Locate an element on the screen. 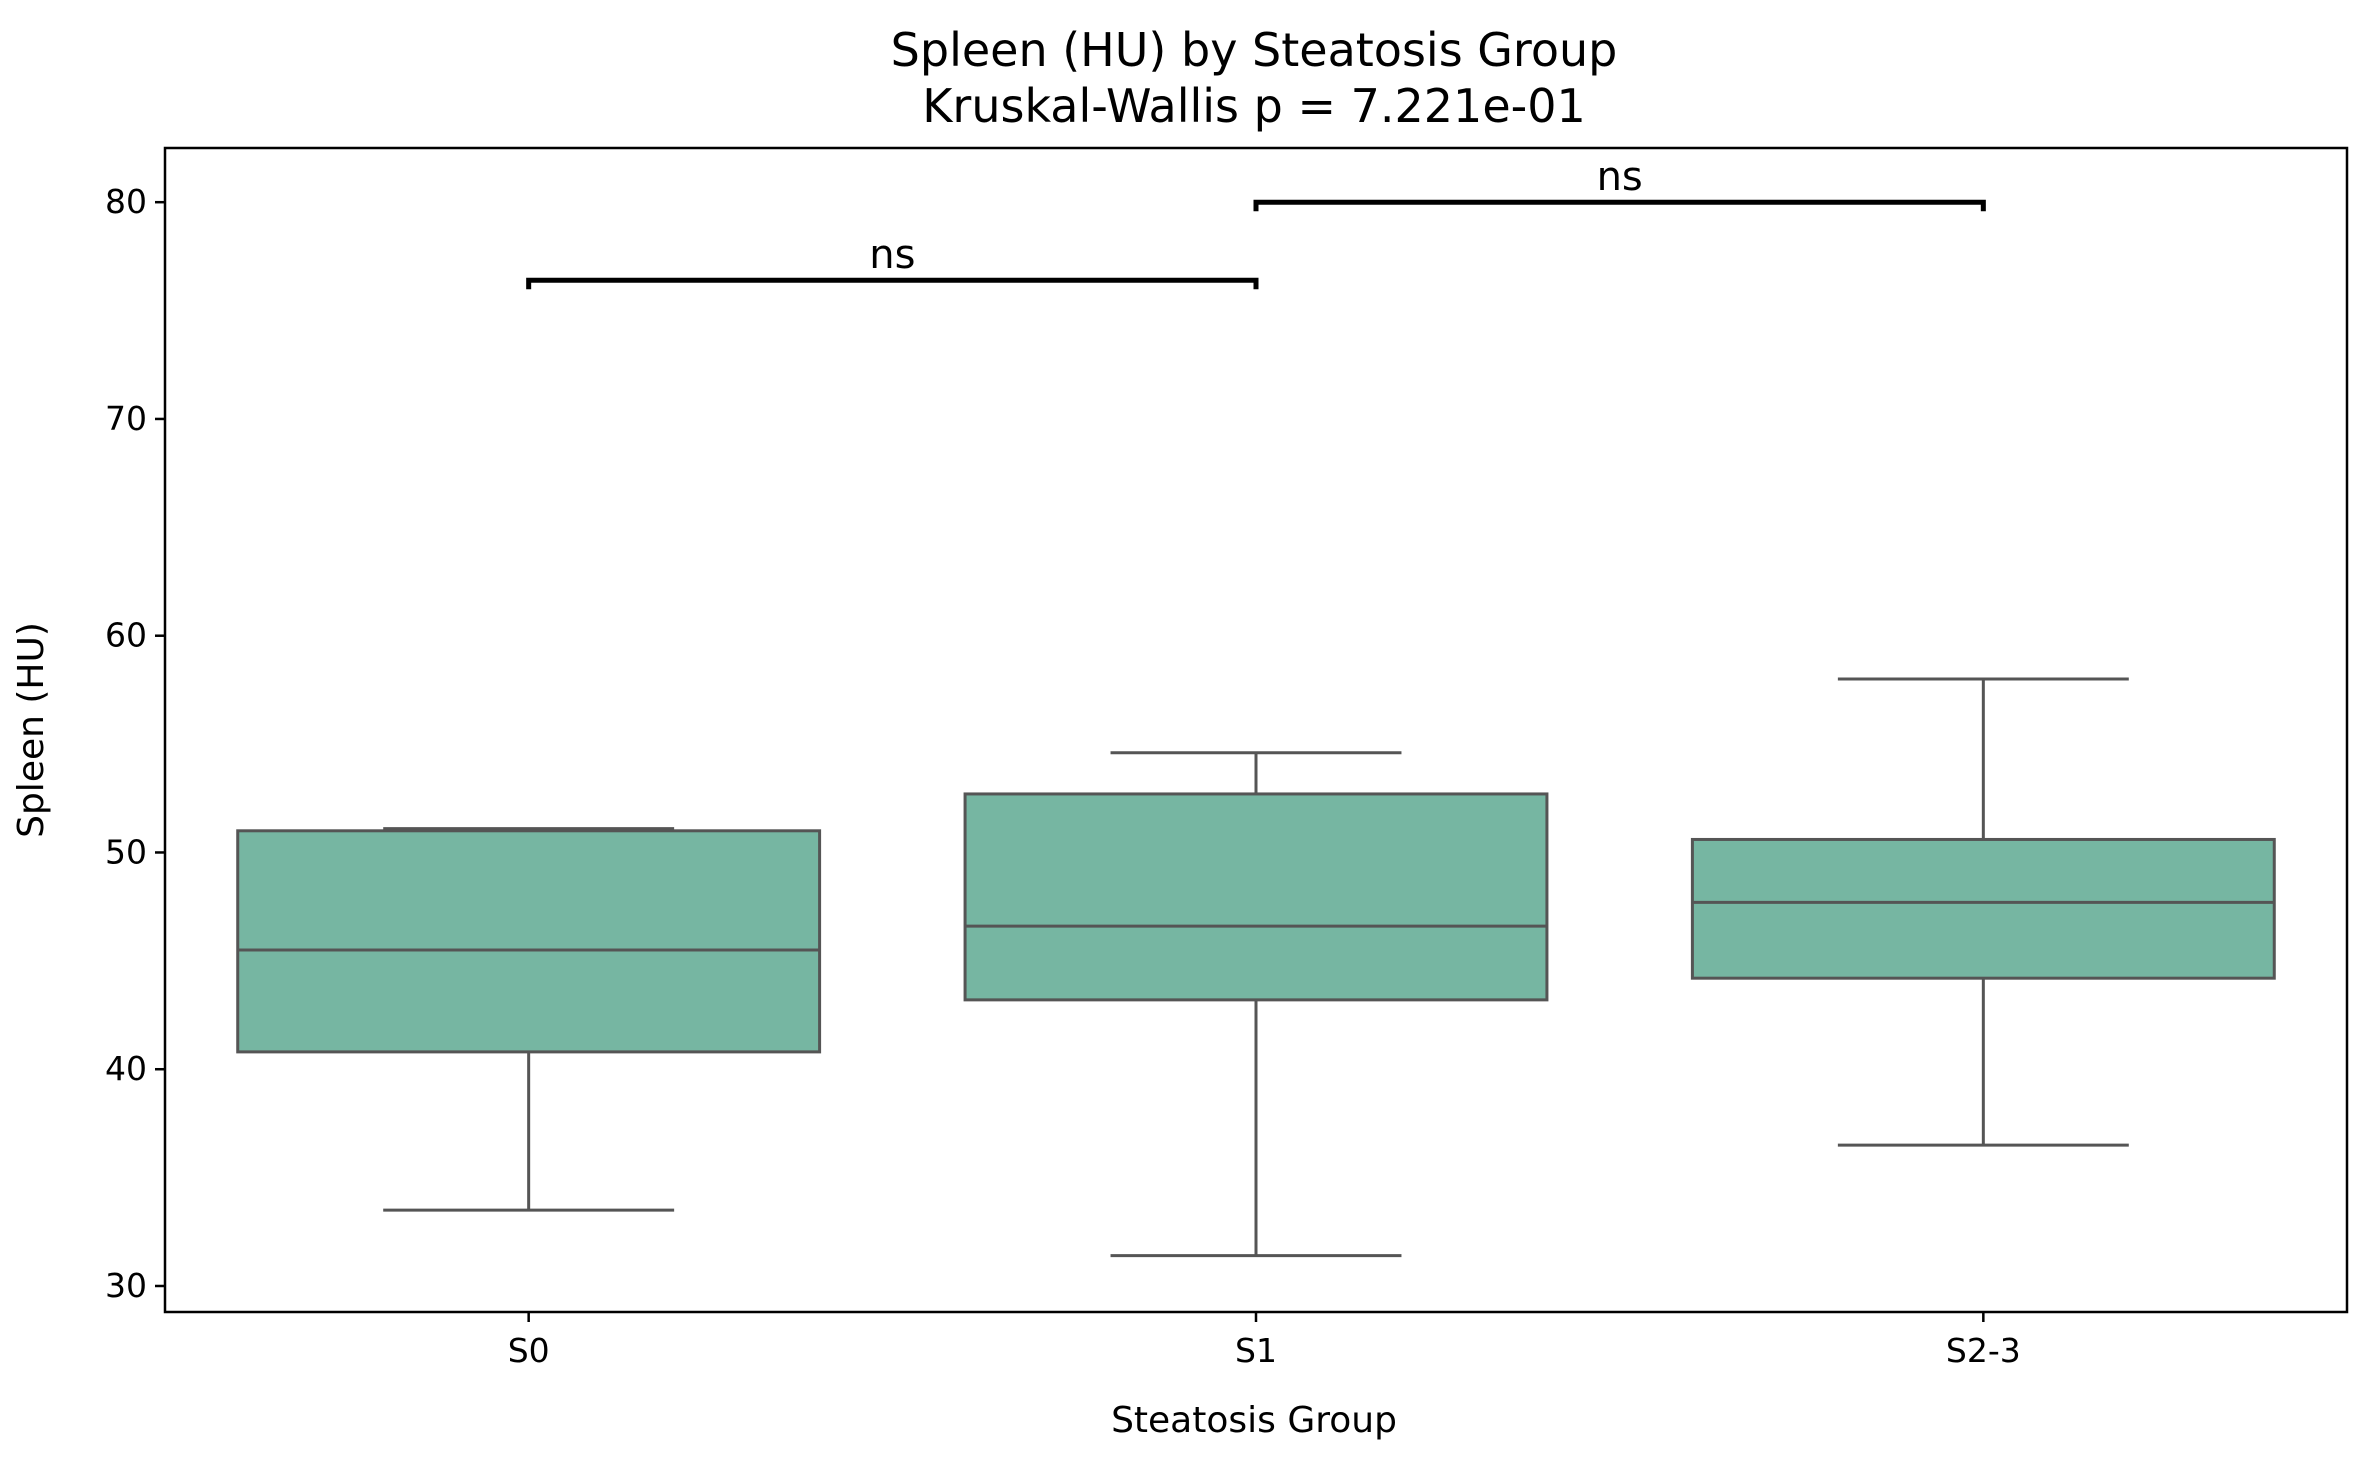 The width and height of the screenshot is (2373, 1471). box-group-s0 is located at coordinates (529, 1019).